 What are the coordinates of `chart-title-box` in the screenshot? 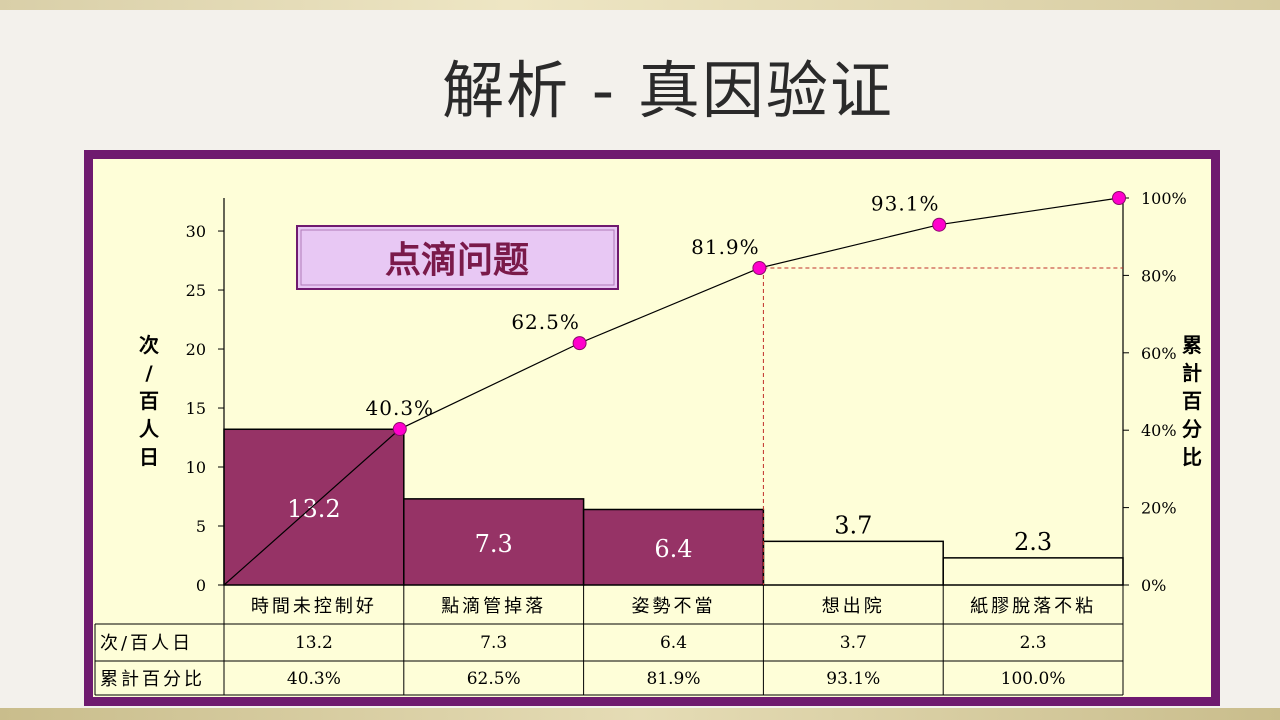 It's located at (457, 257).